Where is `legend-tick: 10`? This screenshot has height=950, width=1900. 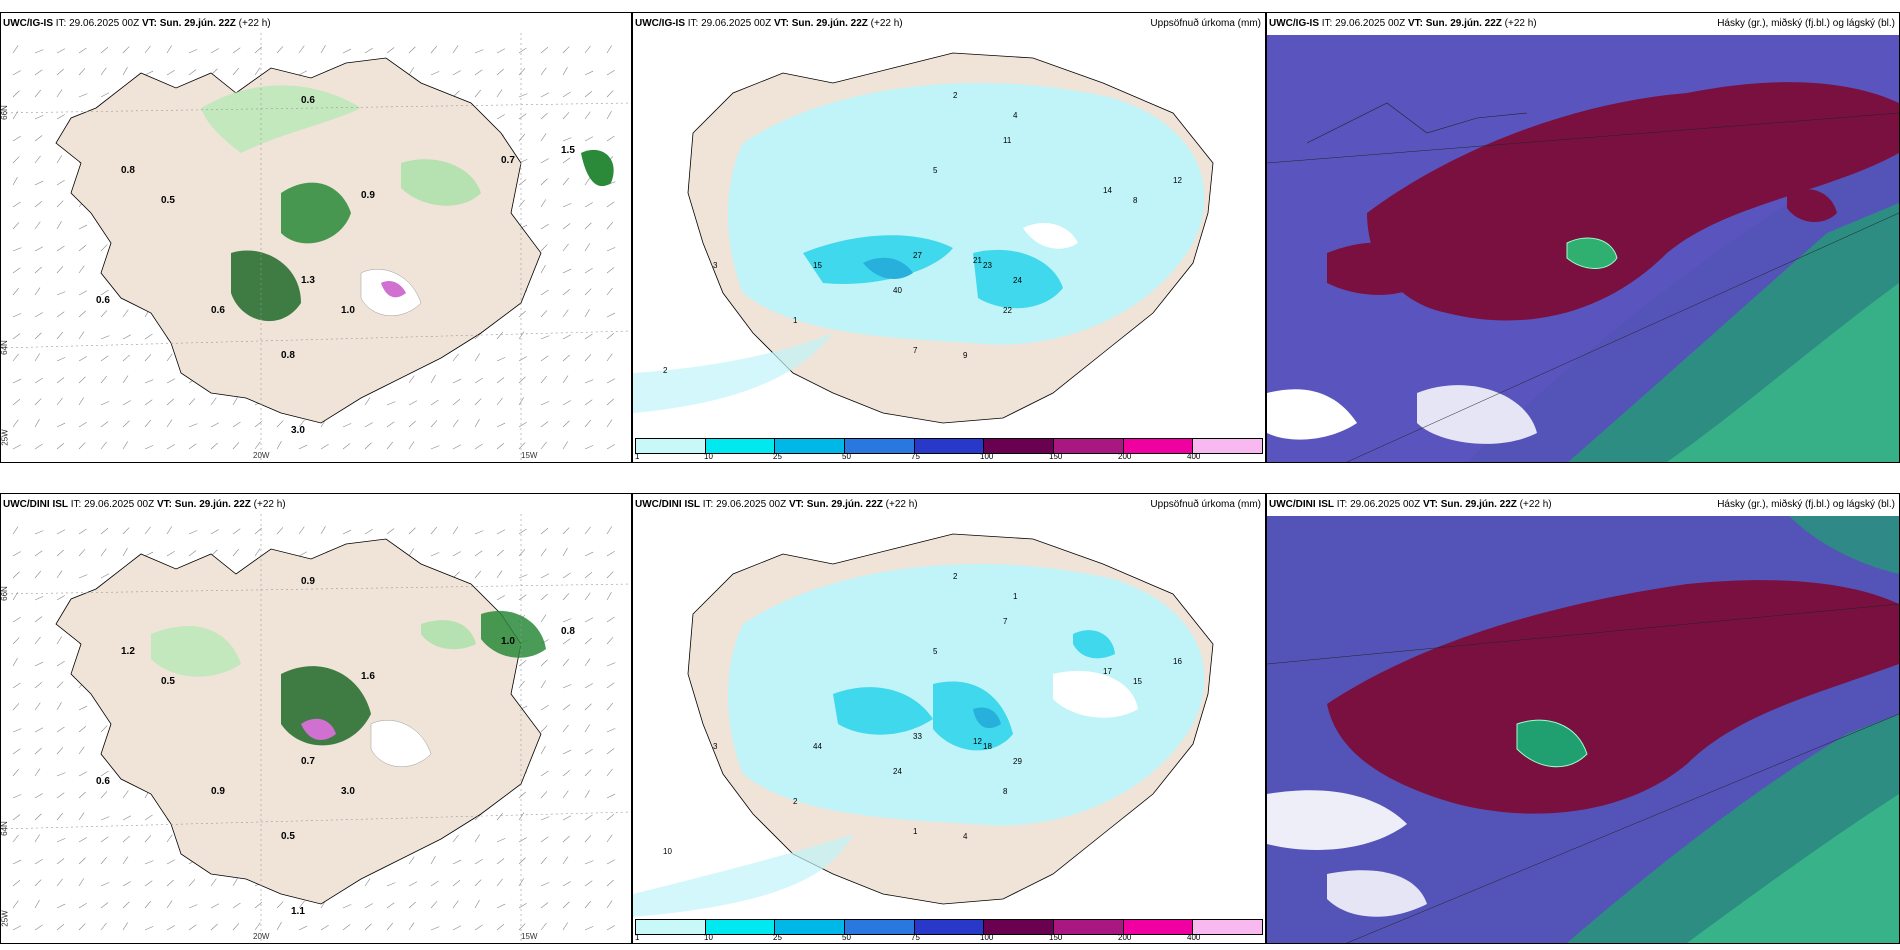 legend-tick: 10 is located at coordinates (708, 937).